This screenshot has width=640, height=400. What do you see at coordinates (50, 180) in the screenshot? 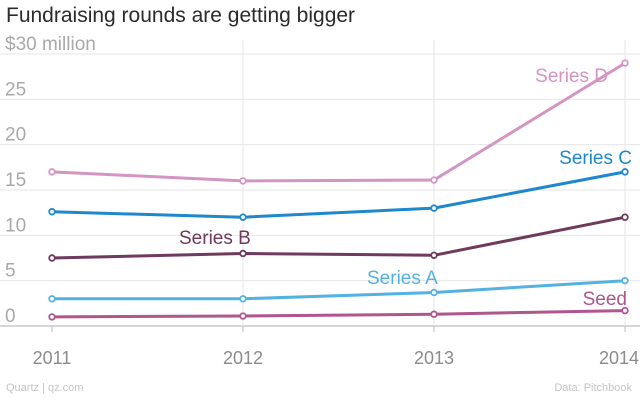
I see `y-axis: 0 5 10 15 20 25 $30 million` at bounding box center [50, 180].